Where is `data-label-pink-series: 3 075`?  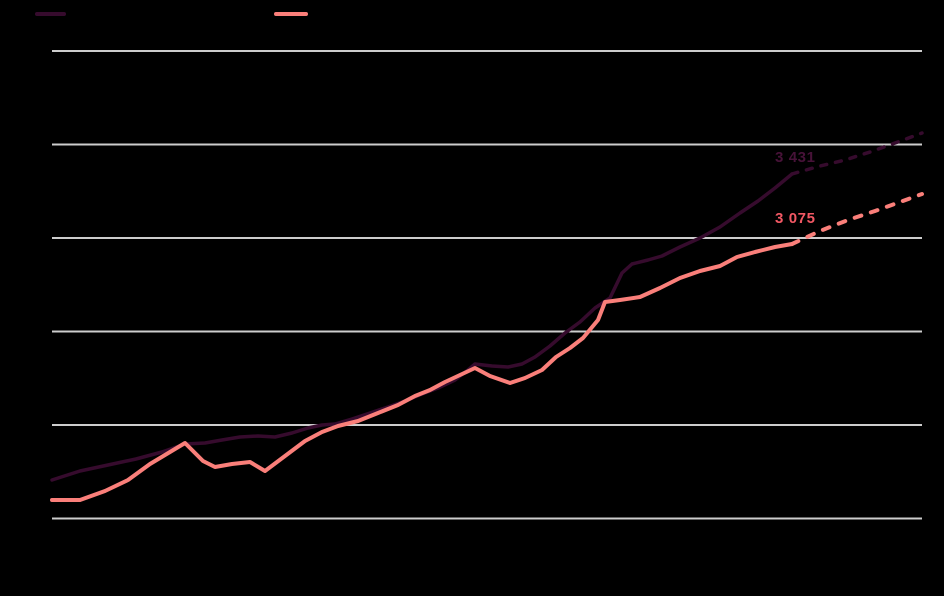
data-label-pink-series: 3 075 is located at coordinates (795, 218).